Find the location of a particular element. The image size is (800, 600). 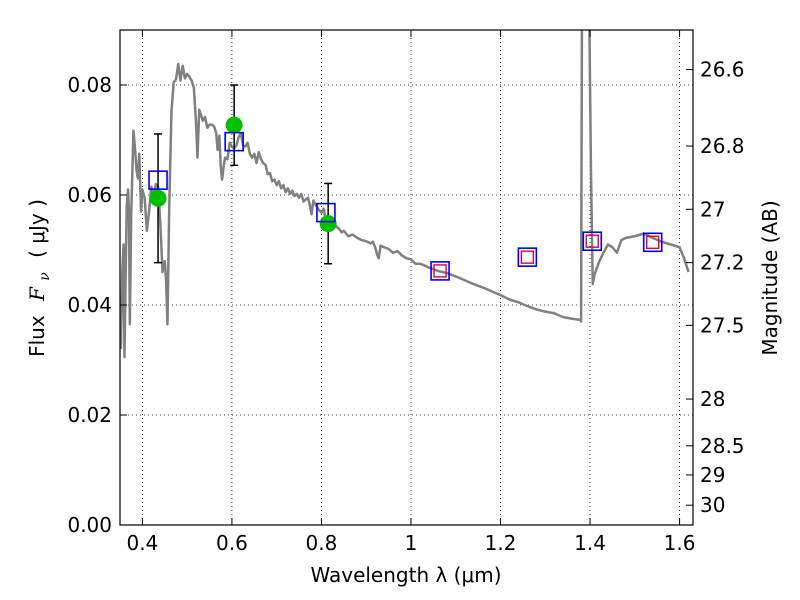

y-ticks: 0.00 0.02 0.04 0.06 0.08 is located at coordinates (97, 305).